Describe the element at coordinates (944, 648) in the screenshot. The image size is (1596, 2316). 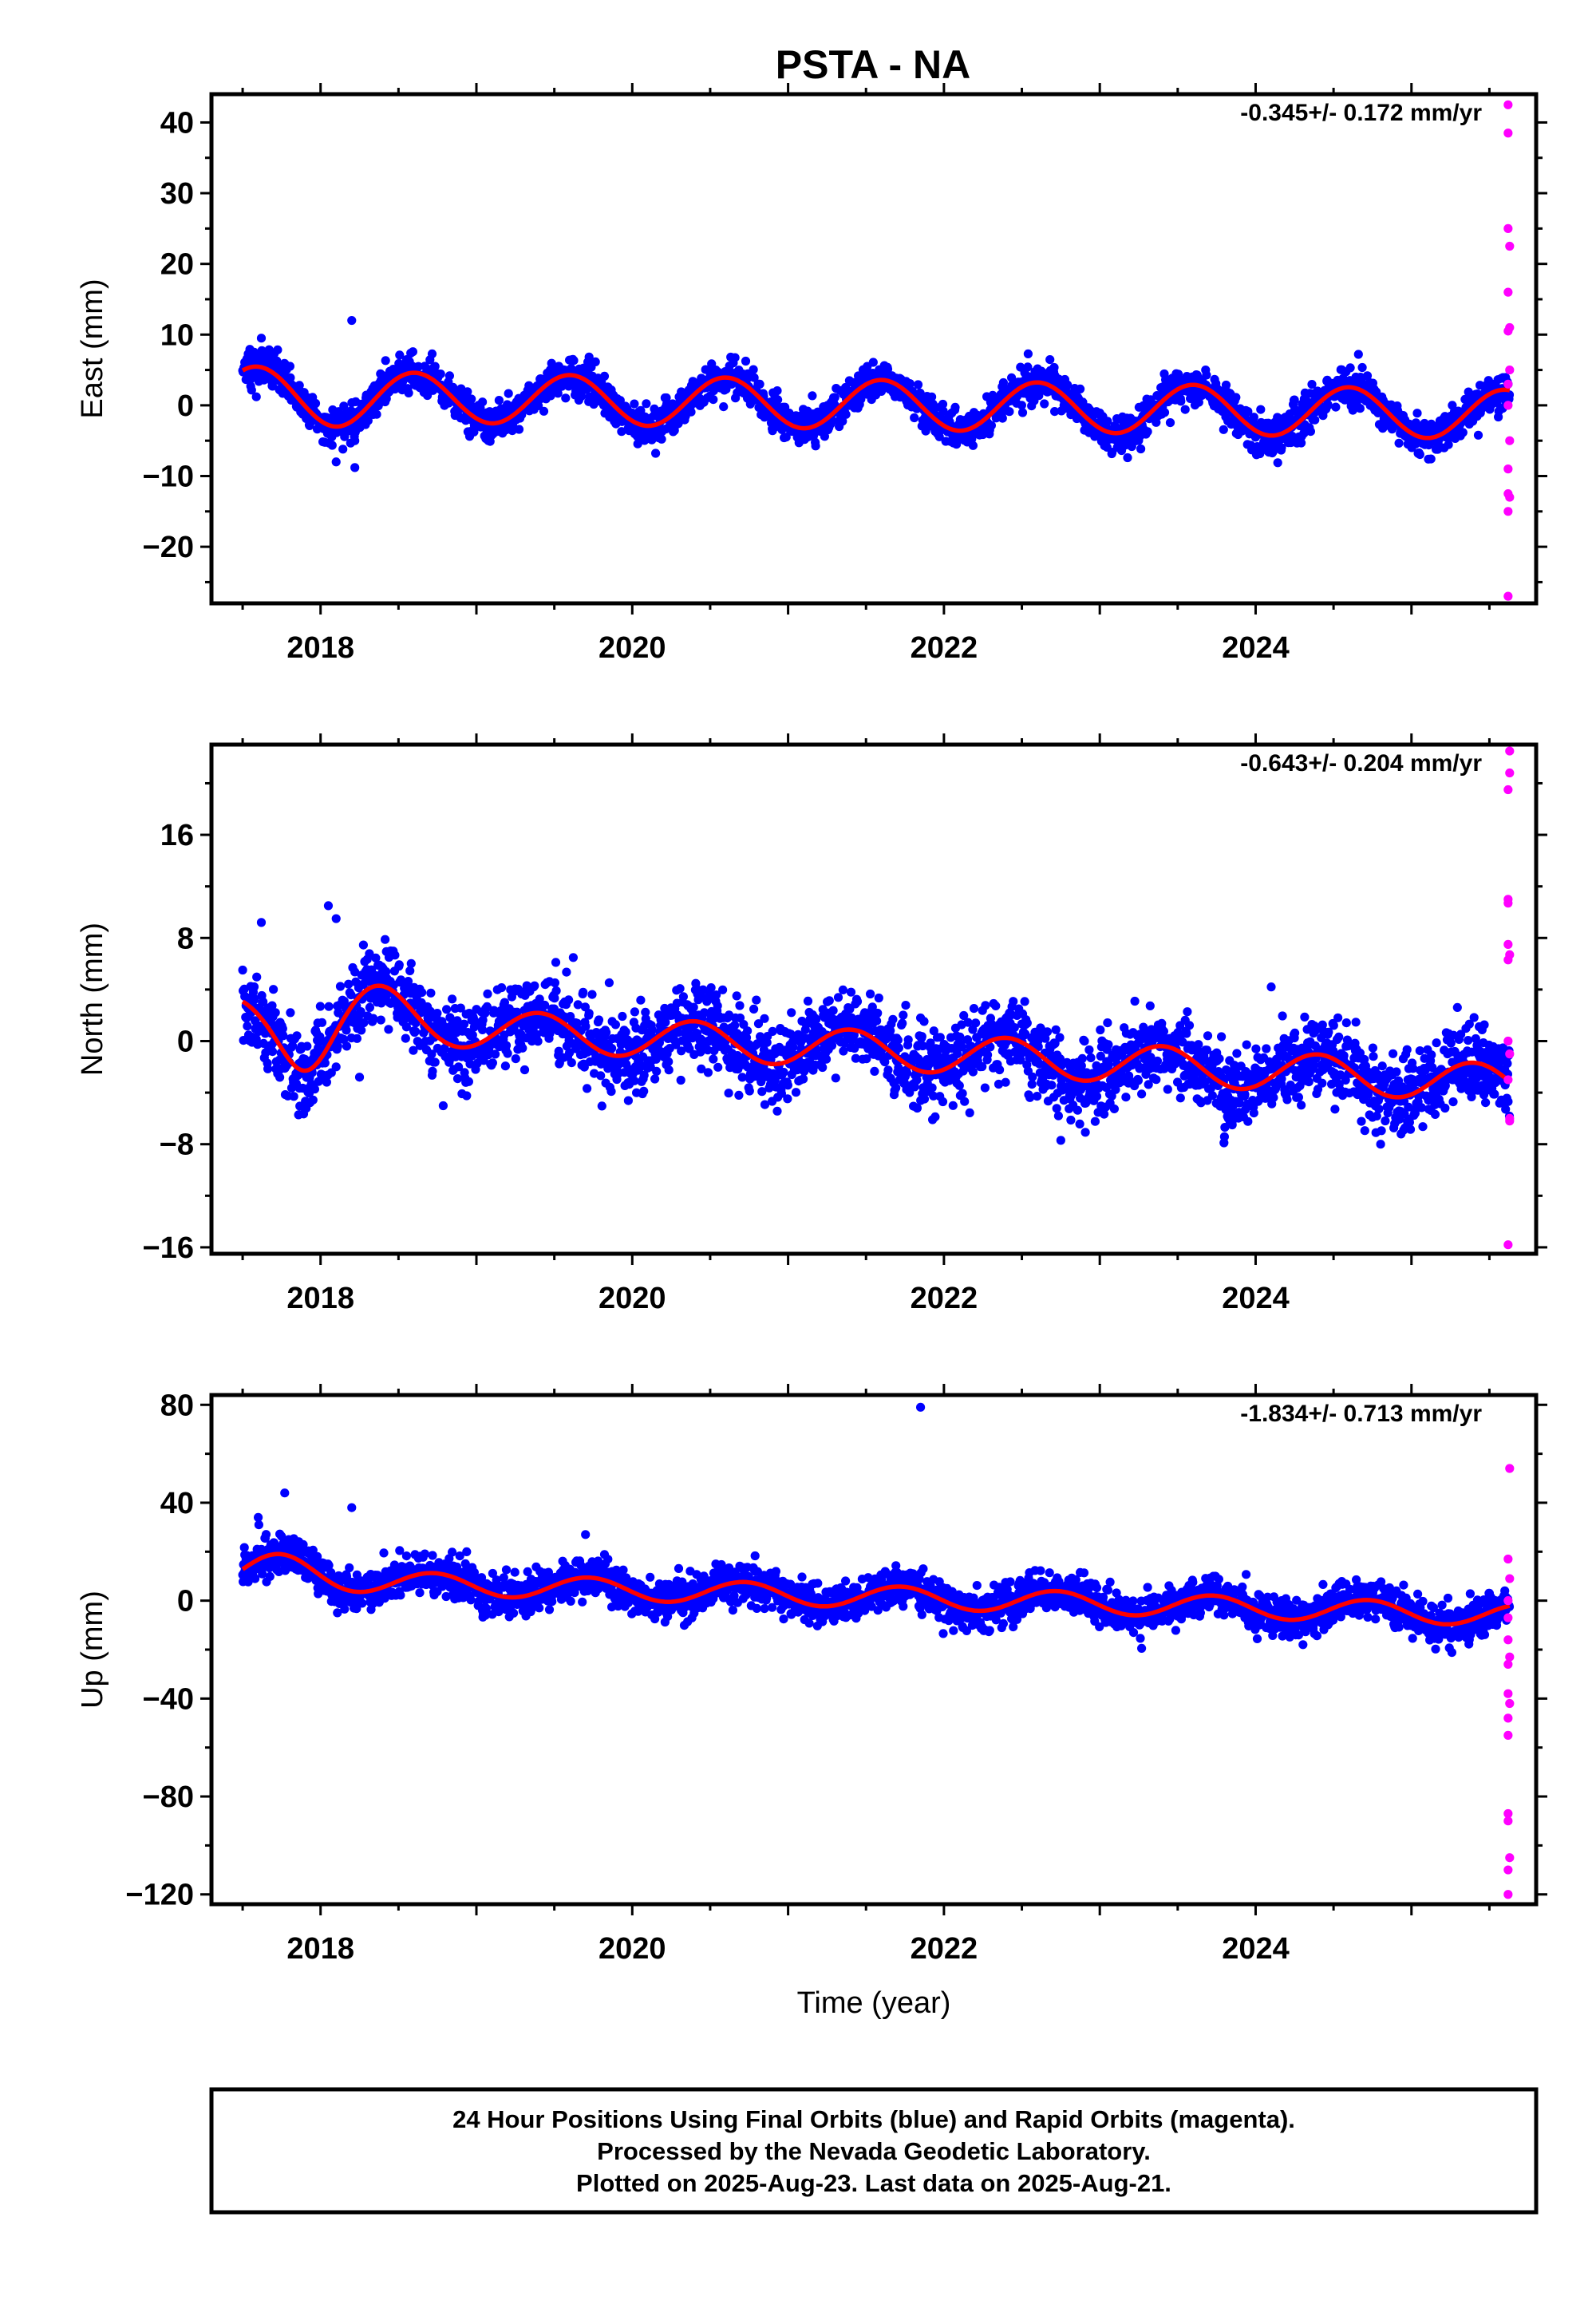
I see `x-tick-label: 2022` at that location.